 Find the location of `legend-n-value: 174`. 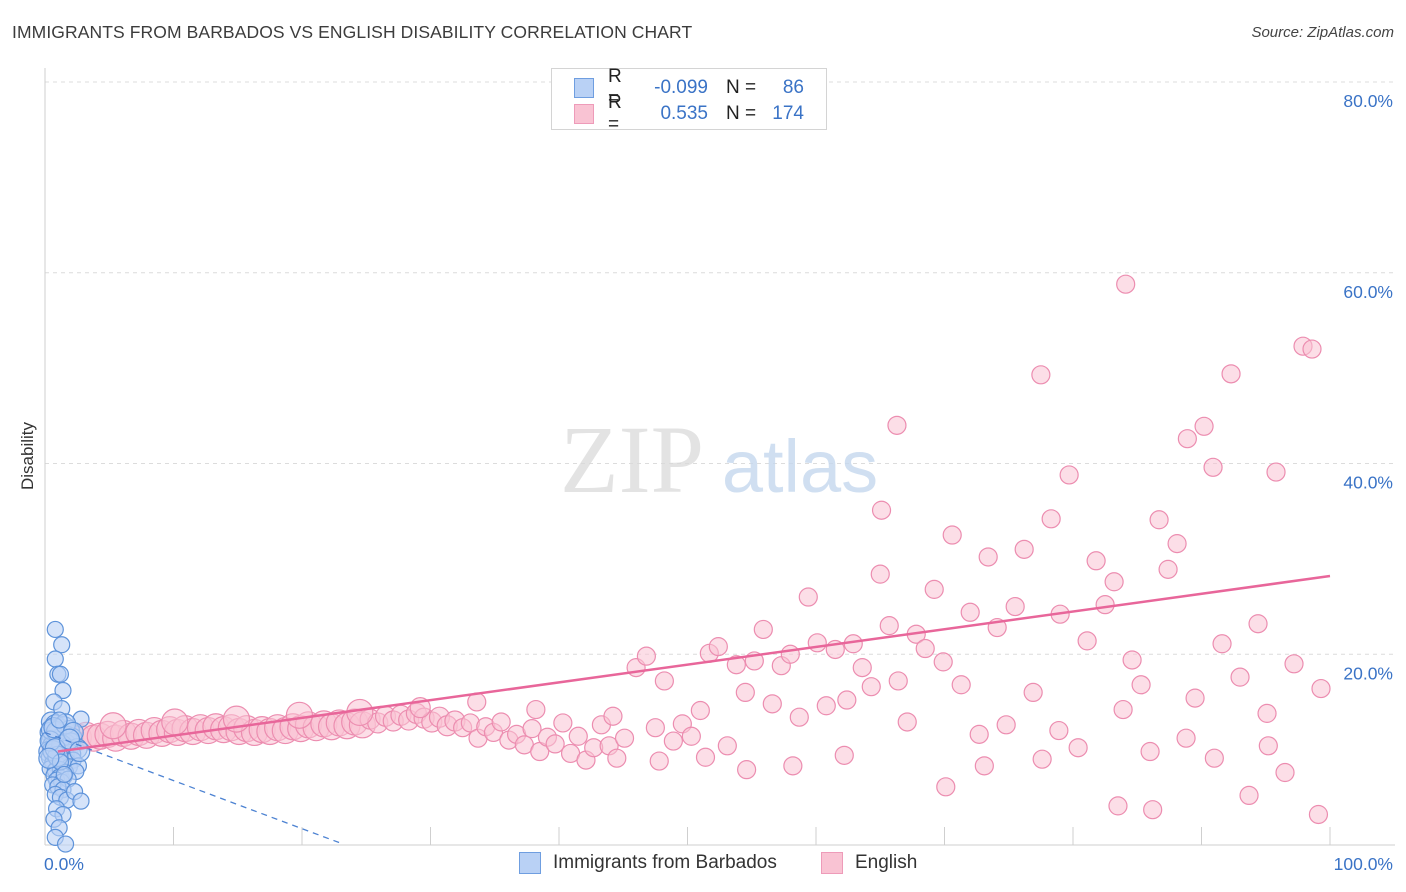

legend-n-value: 174 is located at coordinates (788, 113).